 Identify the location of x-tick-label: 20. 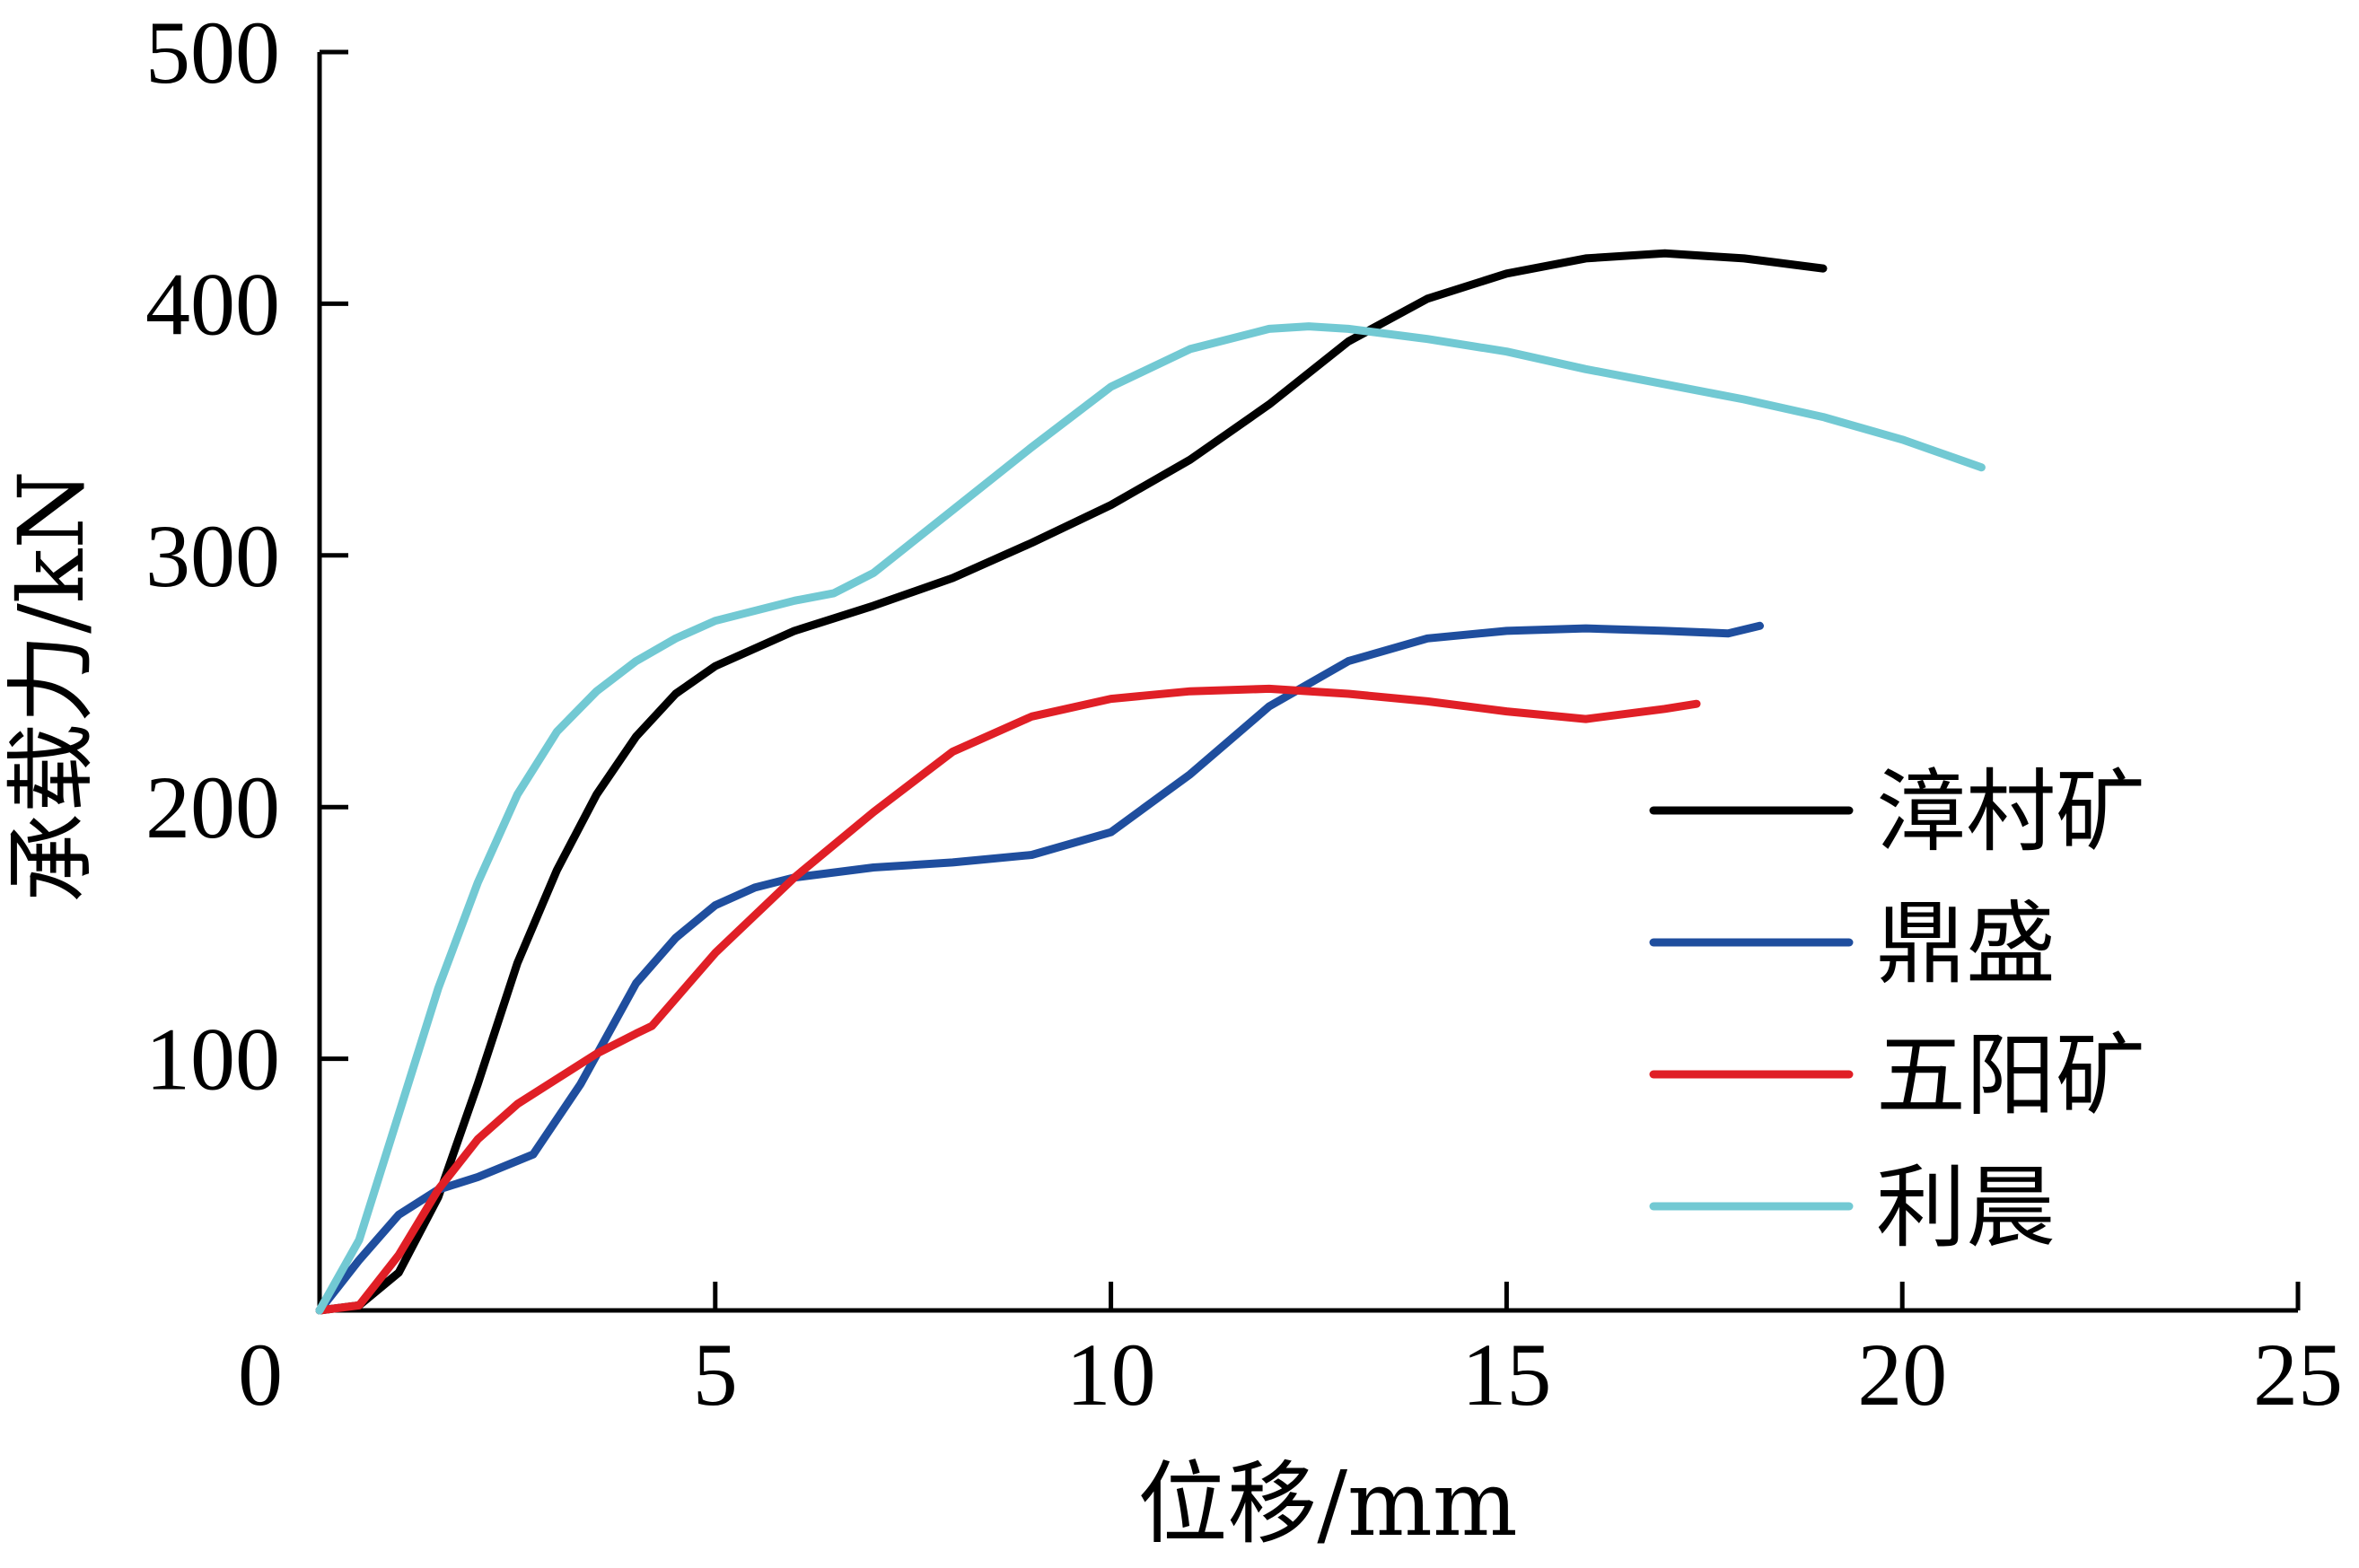
(1902, 1375).